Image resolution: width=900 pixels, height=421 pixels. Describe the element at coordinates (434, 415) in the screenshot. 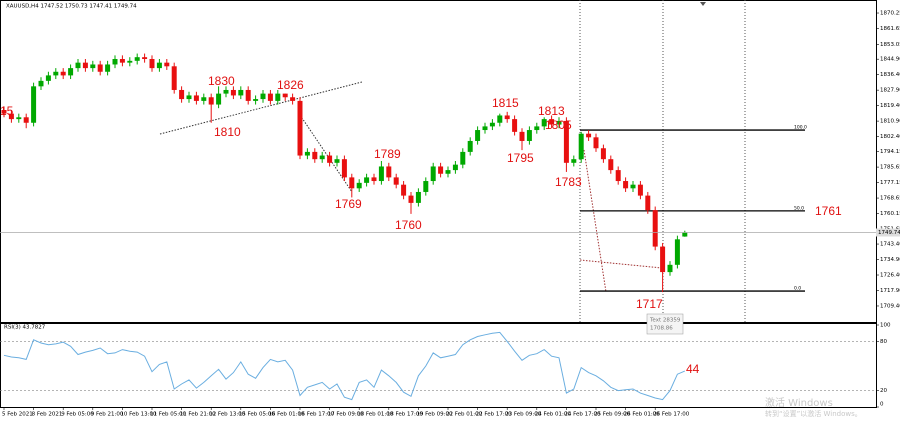

I see `x-tick-label: 19 Feb 09:00` at that location.